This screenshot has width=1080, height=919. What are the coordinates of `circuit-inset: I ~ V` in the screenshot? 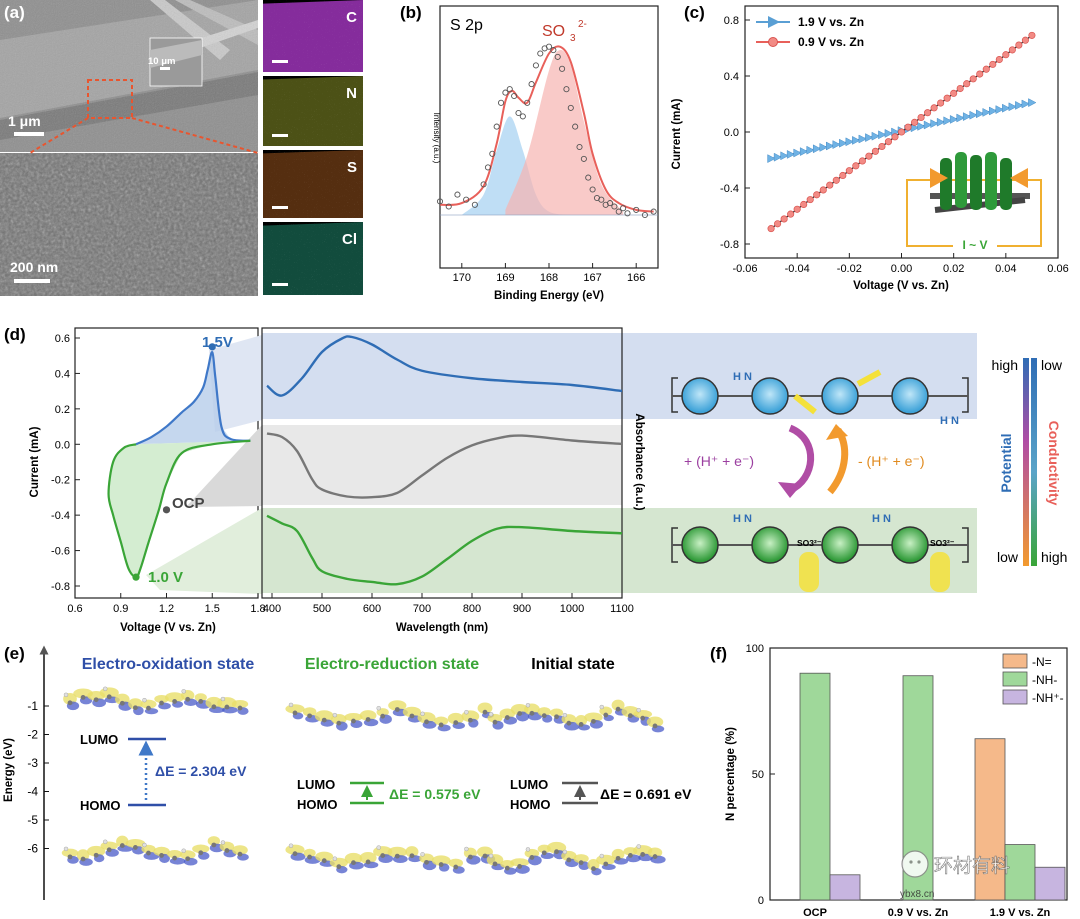 It's located at (974, 202).